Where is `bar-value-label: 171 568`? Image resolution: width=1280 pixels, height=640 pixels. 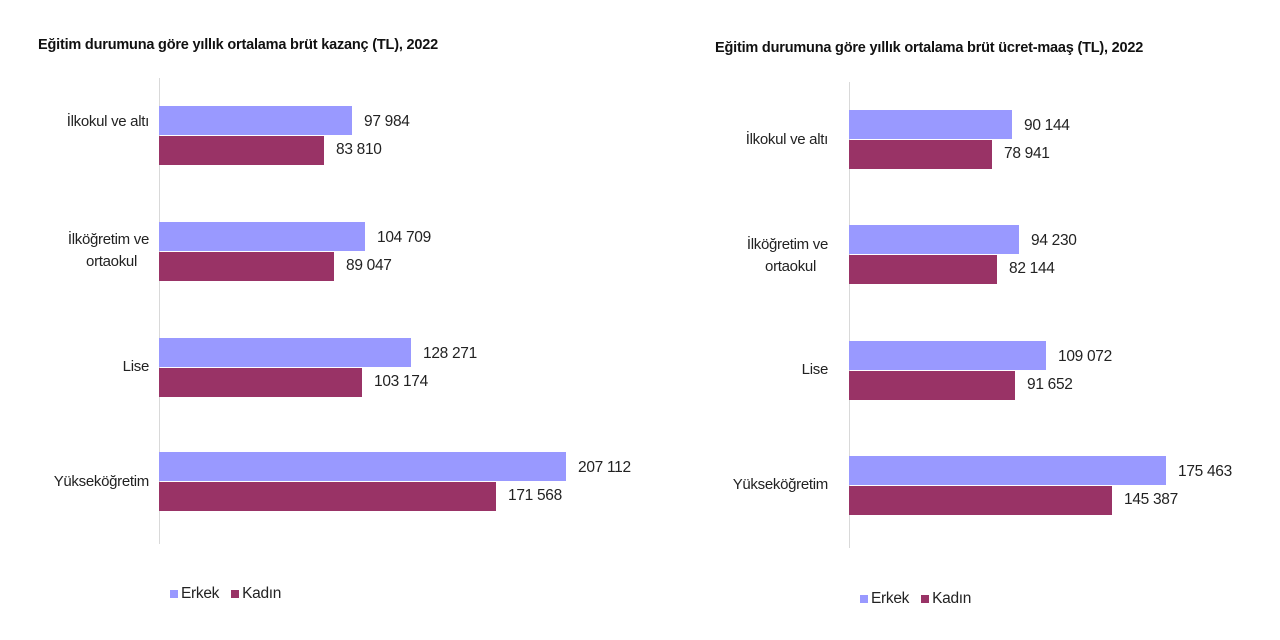 bar-value-label: 171 568 is located at coordinates (535, 495).